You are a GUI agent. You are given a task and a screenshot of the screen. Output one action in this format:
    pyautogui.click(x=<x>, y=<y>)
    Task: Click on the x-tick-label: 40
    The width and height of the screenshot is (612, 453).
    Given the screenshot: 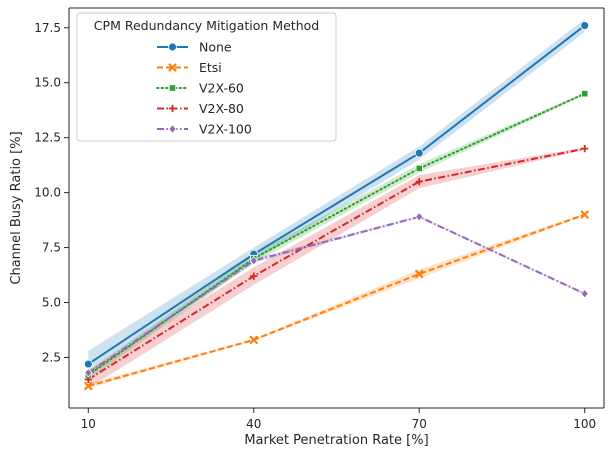 What is the action you would take?
    pyautogui.click(x=253, y=424)
    